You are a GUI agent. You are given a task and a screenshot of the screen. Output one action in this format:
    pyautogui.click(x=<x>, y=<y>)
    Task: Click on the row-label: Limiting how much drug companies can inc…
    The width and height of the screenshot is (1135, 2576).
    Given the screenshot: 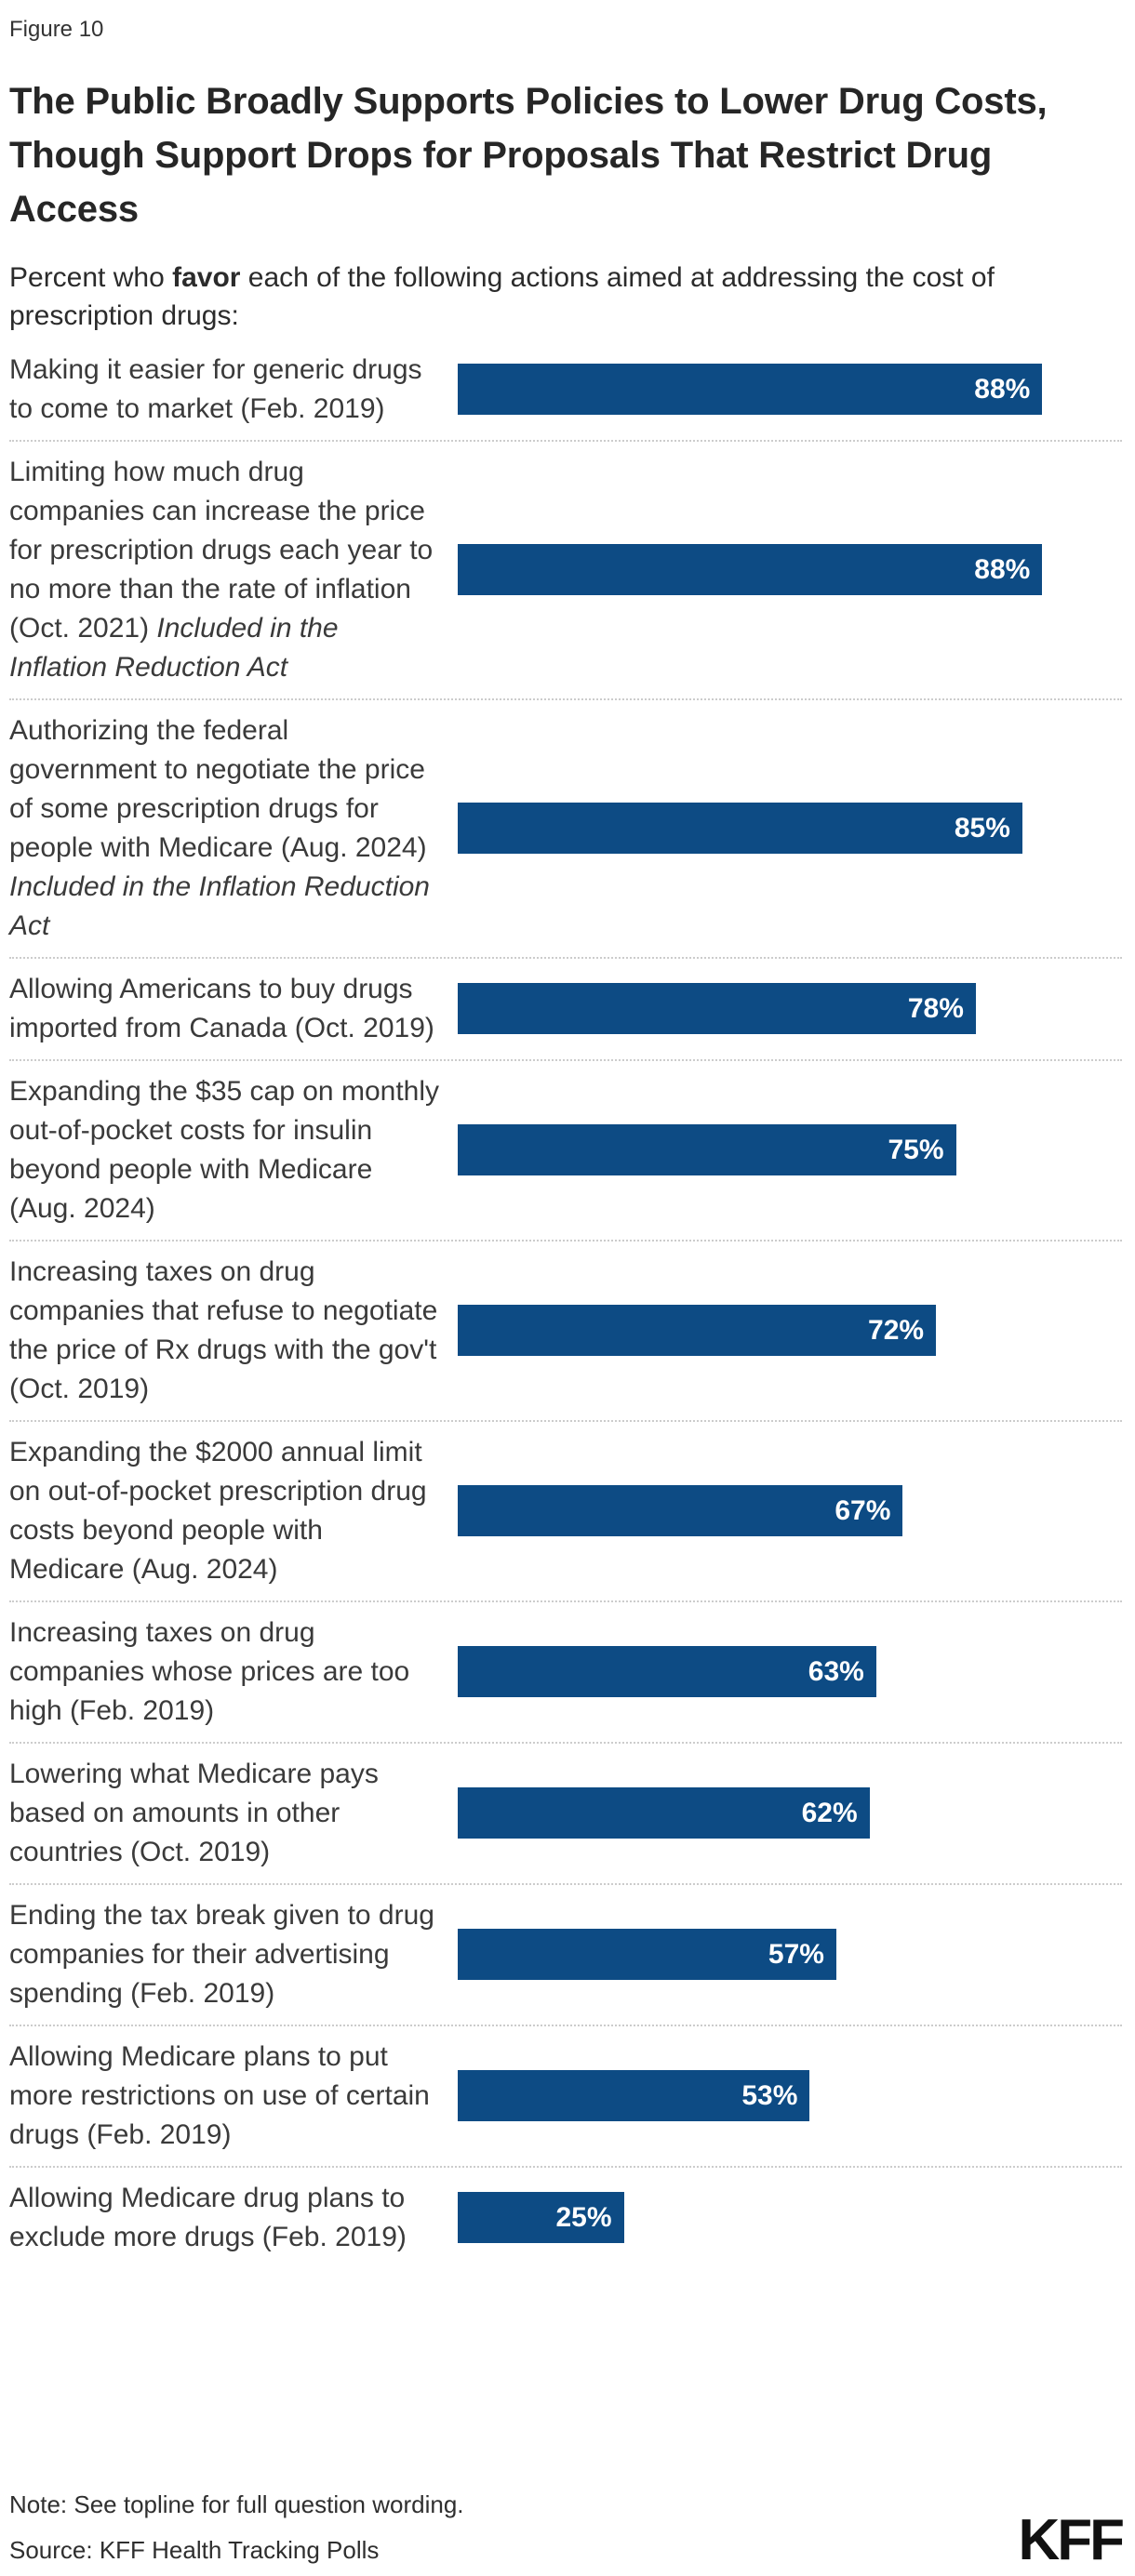 What is the action you would take?
    pyautogui.click(x=233, y=570)
    